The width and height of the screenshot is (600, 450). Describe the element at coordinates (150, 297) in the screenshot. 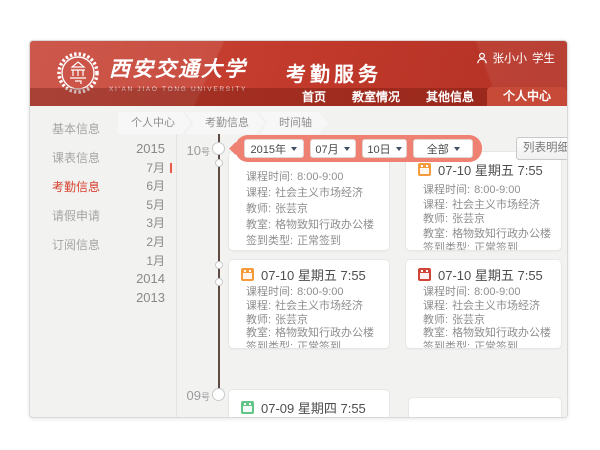

I see `date-nav-year-2013: 2013` at that location.